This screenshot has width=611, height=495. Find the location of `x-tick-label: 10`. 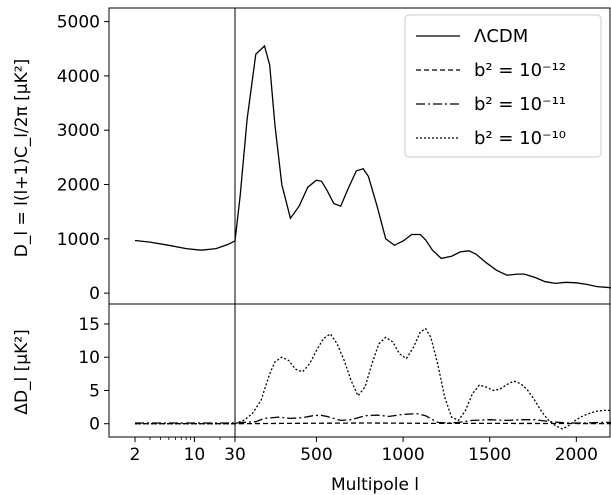

x-tick-label: 10 is located at coordinates (195, 455).